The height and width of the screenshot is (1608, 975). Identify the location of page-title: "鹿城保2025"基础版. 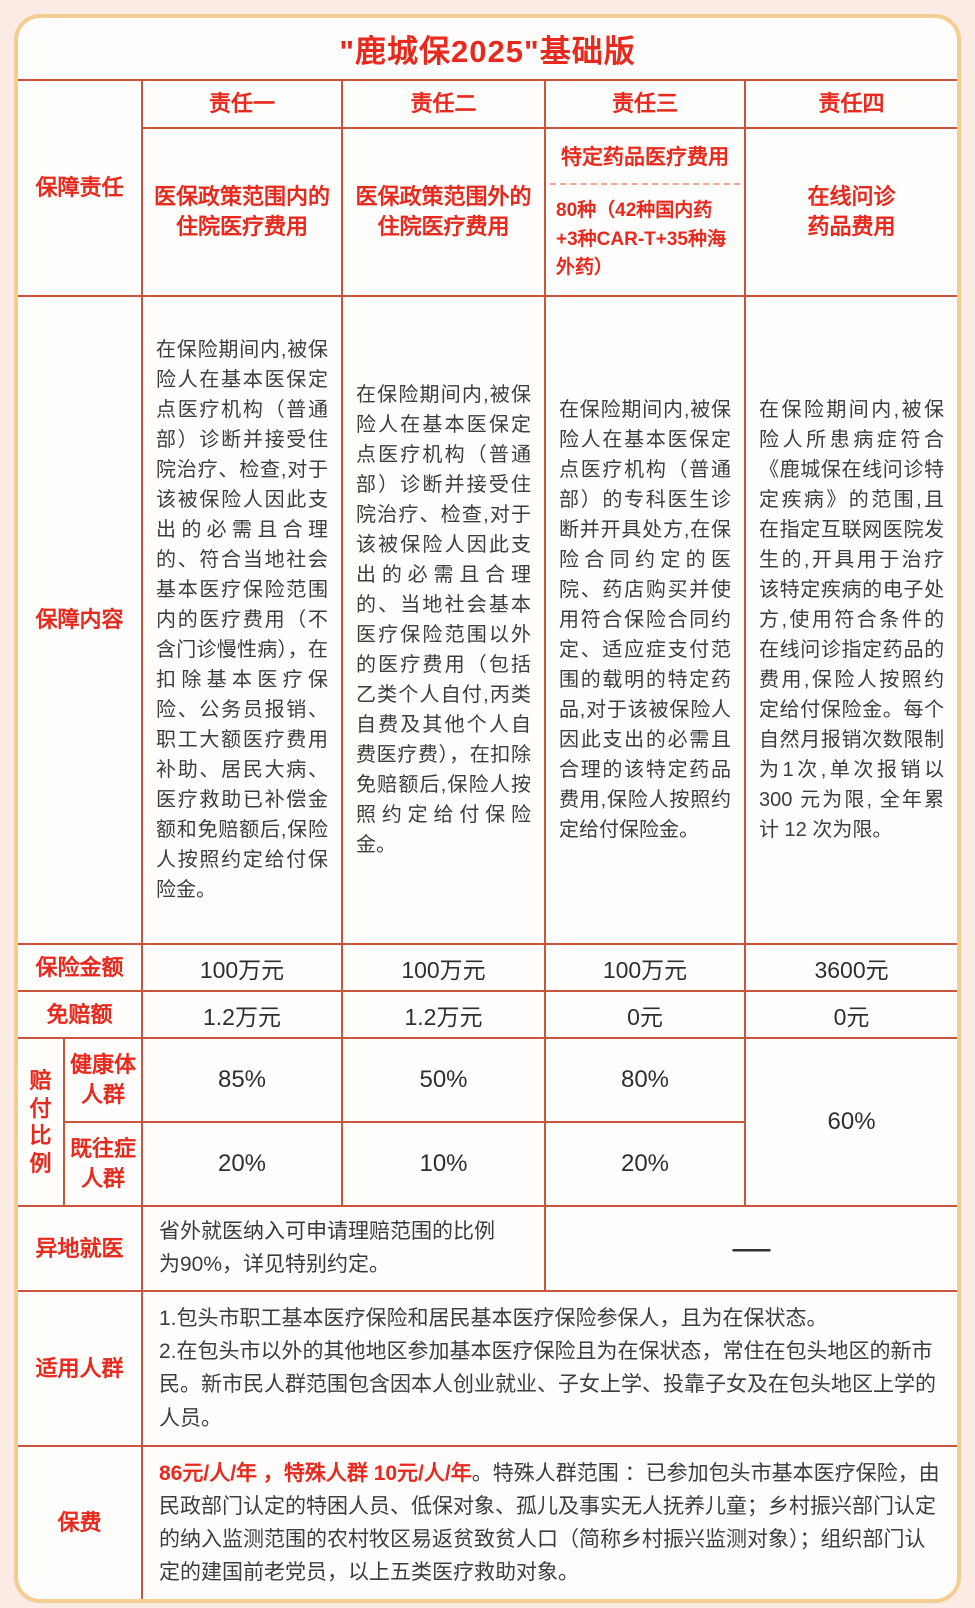
(487, 49).